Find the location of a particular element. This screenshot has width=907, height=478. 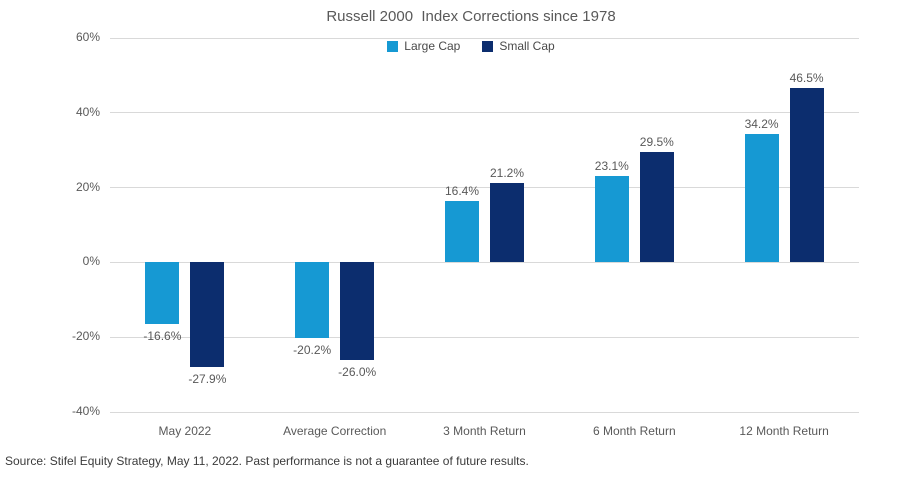

y-axis-tick-label: 0% is located at coordinates (91, 261).